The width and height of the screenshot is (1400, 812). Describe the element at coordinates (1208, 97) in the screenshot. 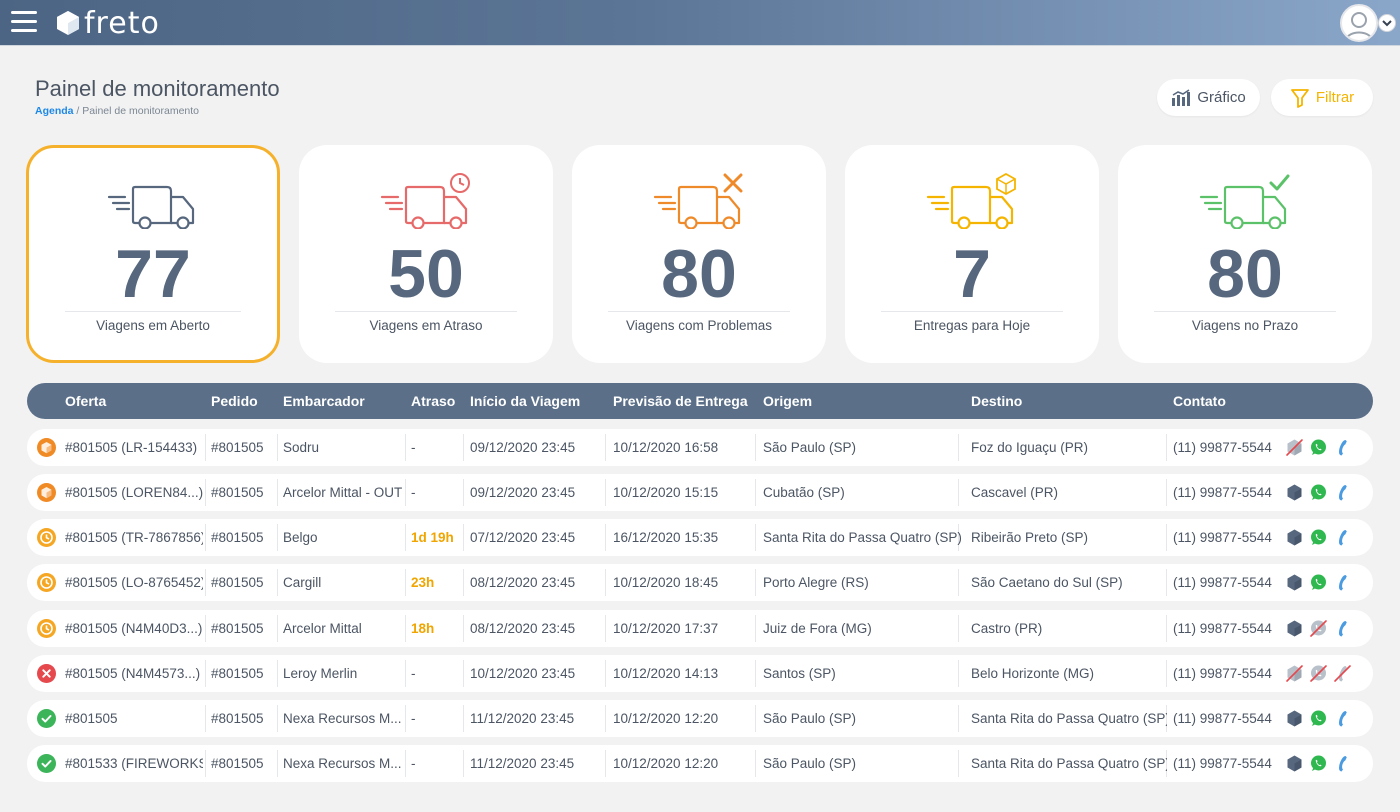

I see `grafico-button: Gráfico` at that location.